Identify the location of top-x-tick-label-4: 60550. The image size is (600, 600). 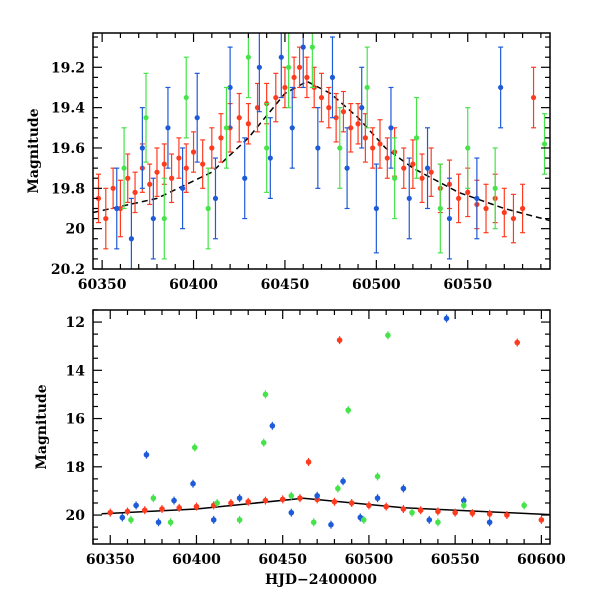
(467, 285).